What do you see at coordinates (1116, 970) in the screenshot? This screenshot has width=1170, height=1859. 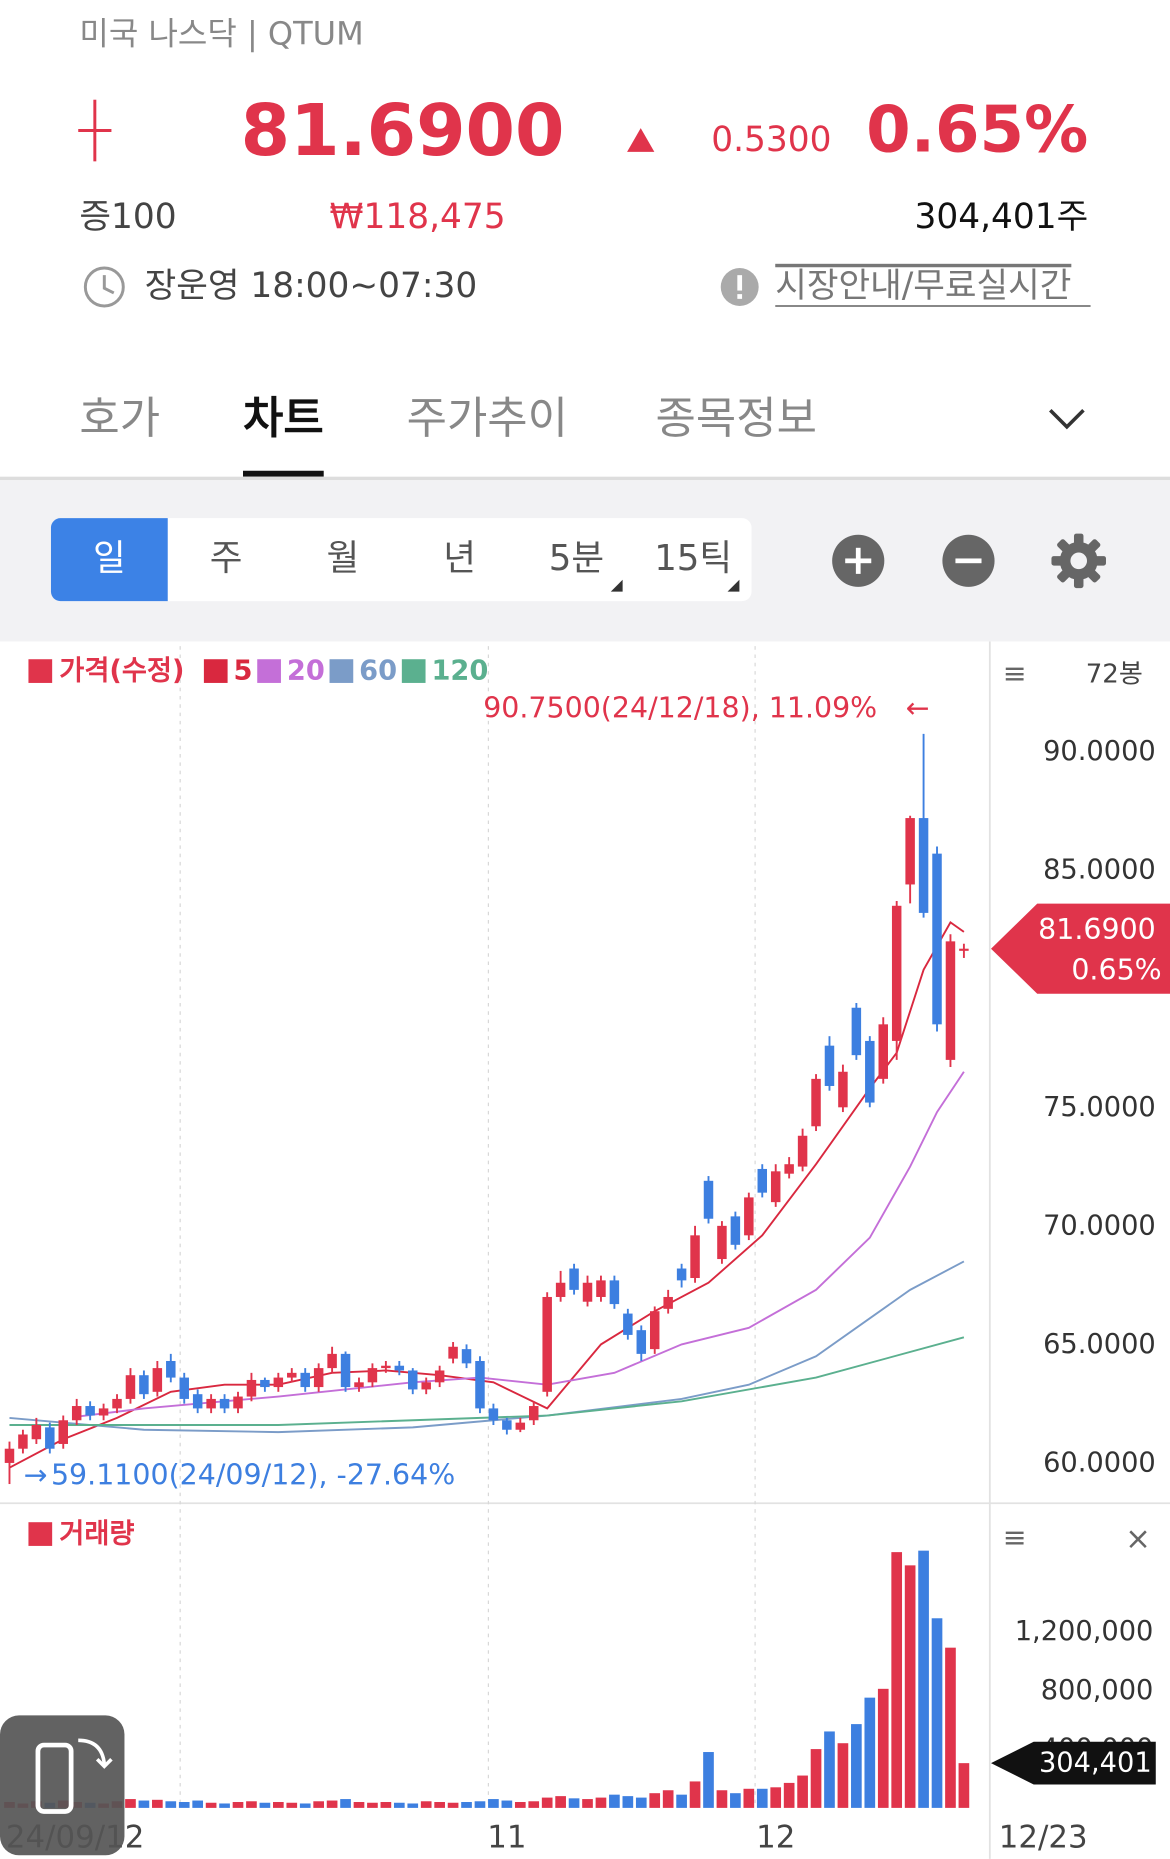 I see `current-change-label: 0.65%` at bounding box center [1116, 970].